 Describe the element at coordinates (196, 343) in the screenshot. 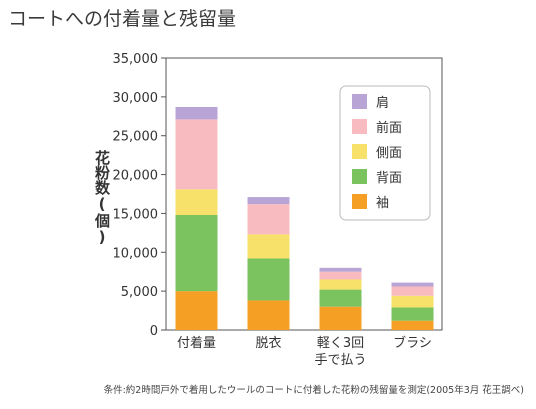

I see `x-category-label: 付着量` at that location.